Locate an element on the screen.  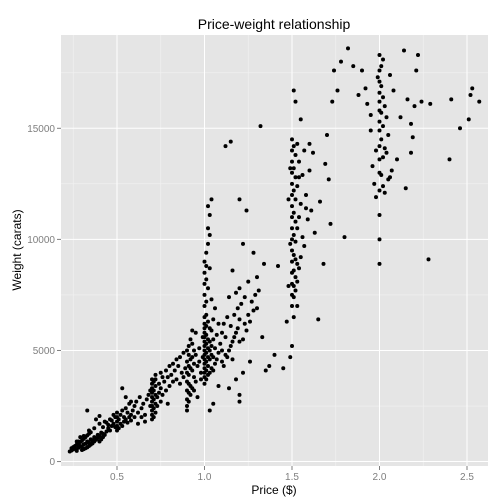
y-tick-label: 5000 is located at coordinates (44, 351).